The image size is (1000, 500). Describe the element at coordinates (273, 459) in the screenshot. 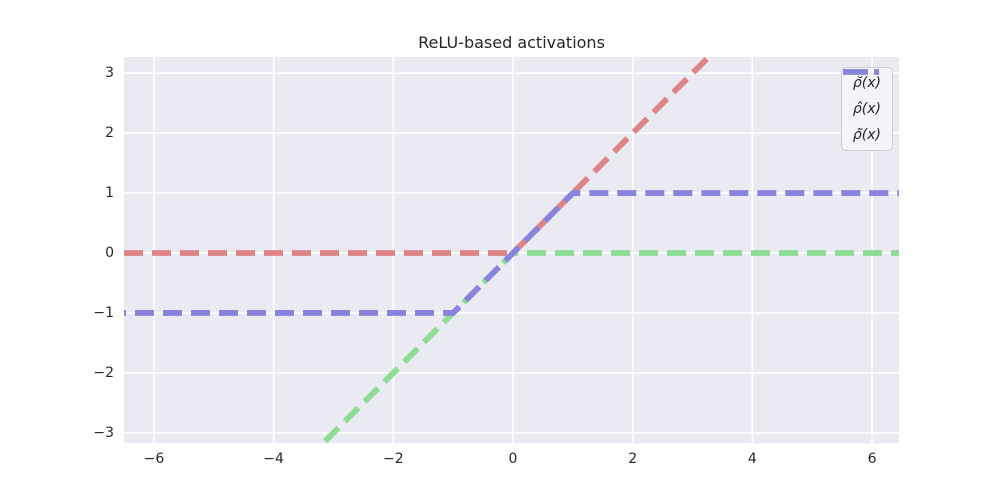

I see `x-tick-label: −4` at that location.